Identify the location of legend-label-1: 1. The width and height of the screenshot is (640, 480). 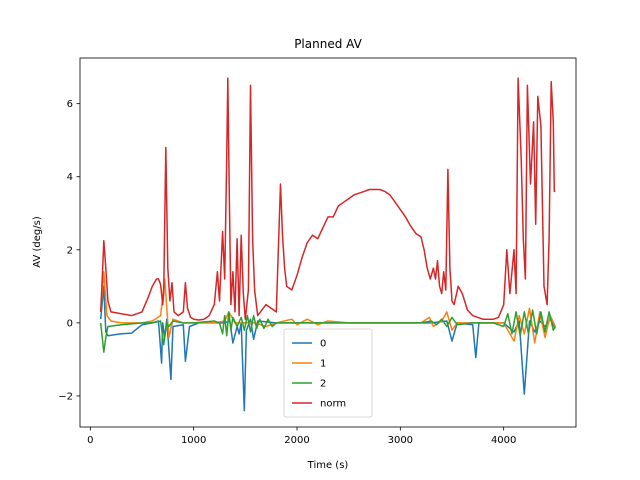
(323, 364).